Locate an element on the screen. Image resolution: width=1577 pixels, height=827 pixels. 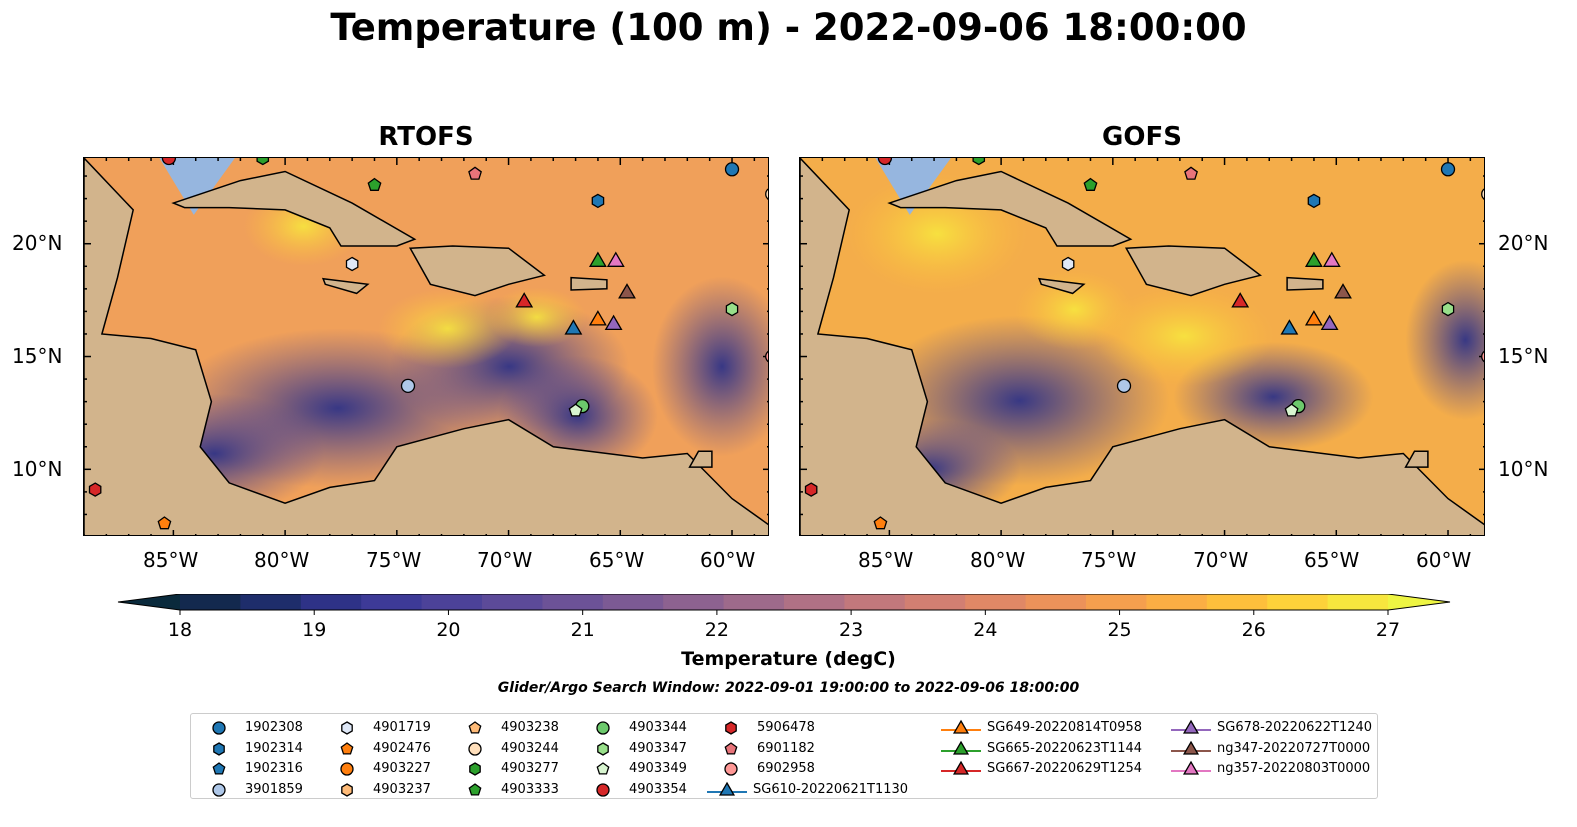
legend-label: 4903347 is located at coordinates (658, 748).